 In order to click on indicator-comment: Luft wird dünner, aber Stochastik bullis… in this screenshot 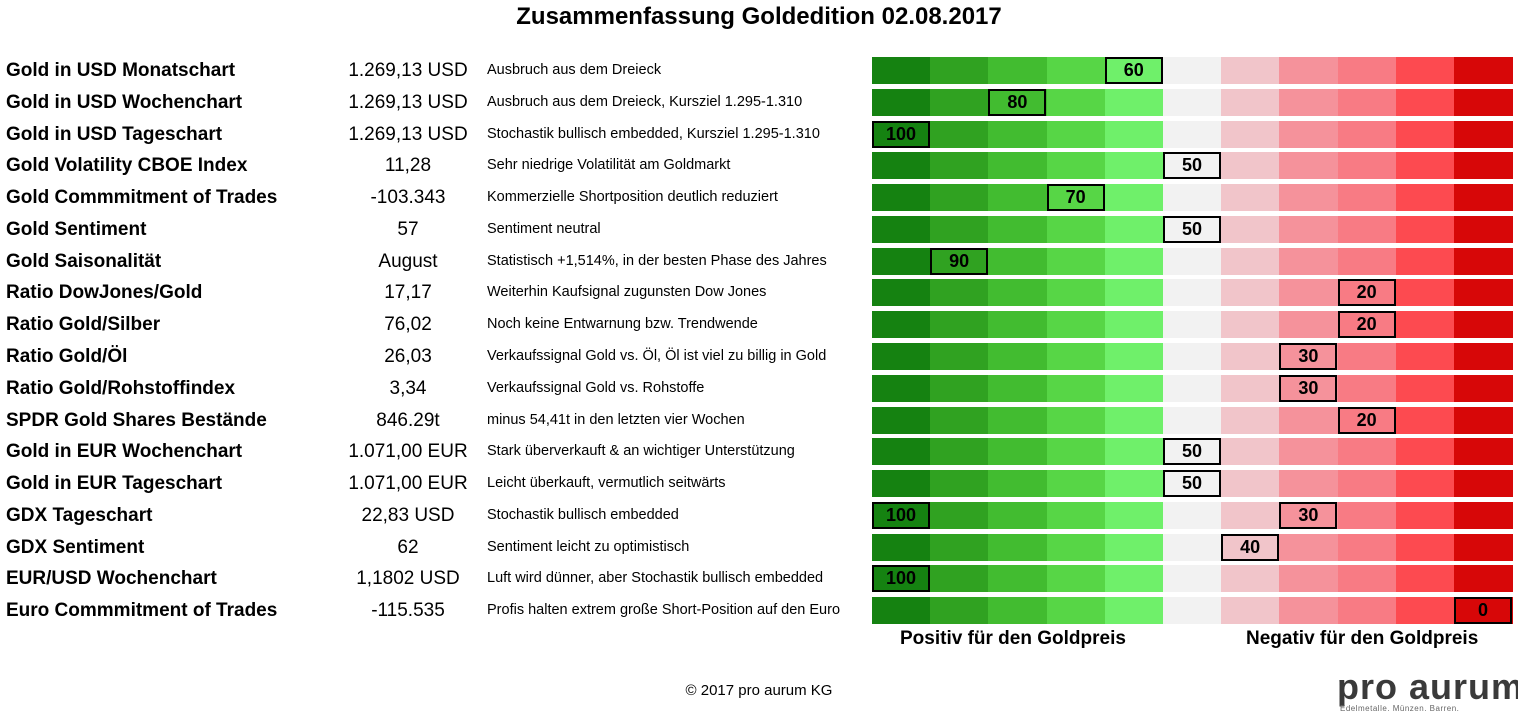, I will do `click(655, 578)`.